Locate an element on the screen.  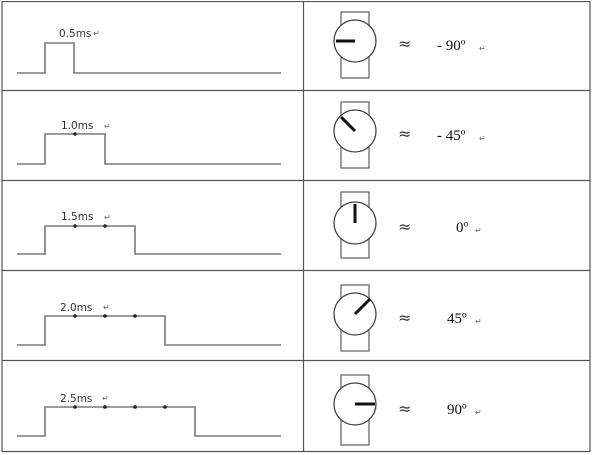
angle-value: 90º is located at coordinates (457, 410).